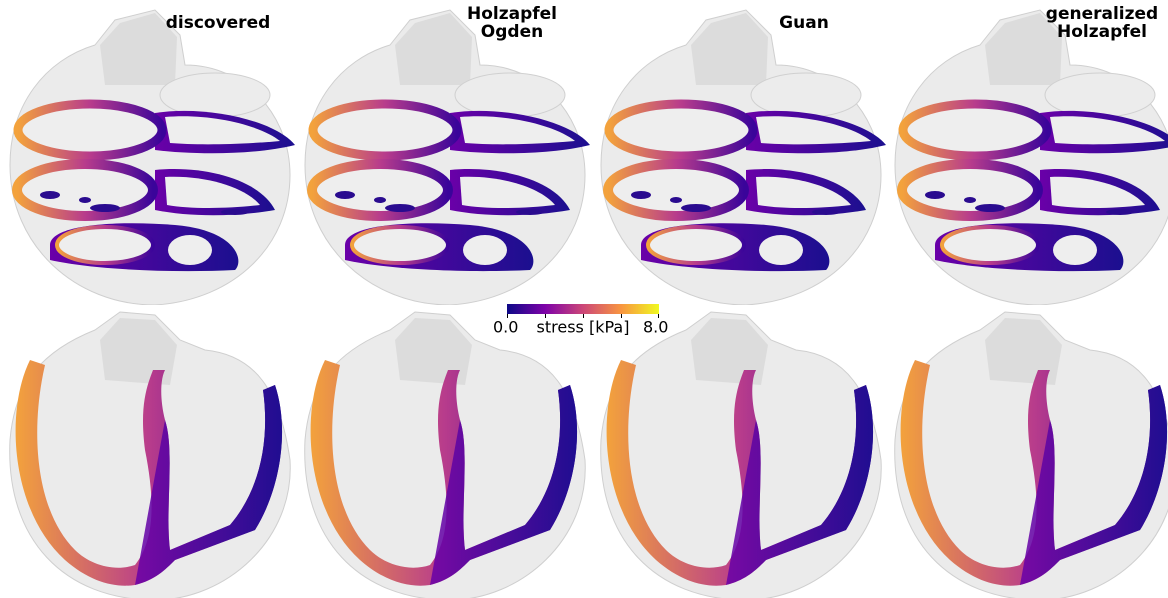 This screenshot has width=1168, height=598. I want to click on panel-title: discovered, so click(218, 23).